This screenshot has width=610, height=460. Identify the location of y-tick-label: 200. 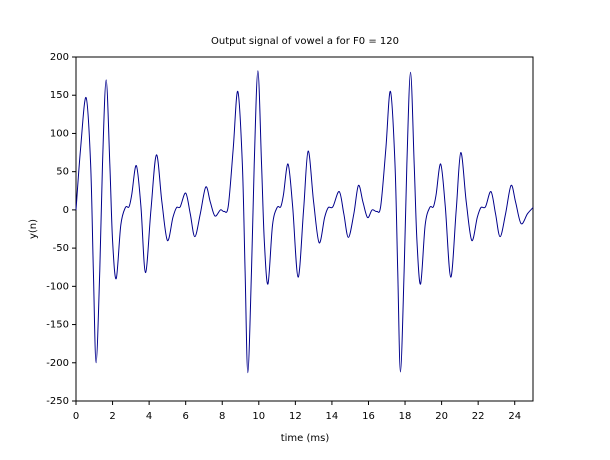
(59, 57).